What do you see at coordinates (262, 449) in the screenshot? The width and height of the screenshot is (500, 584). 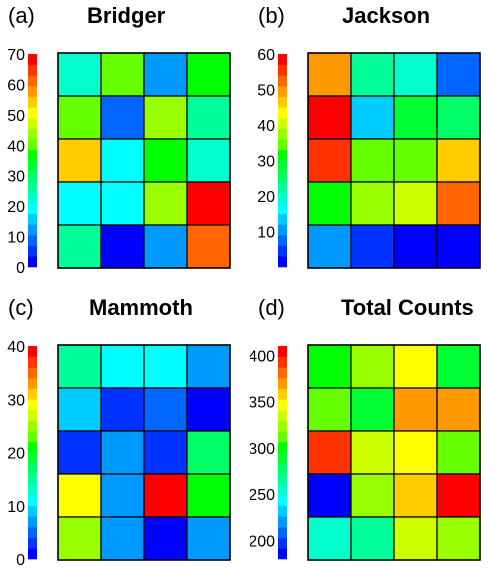 I see `colorbar-tick-label: 300` at bounding box center [262, 449].